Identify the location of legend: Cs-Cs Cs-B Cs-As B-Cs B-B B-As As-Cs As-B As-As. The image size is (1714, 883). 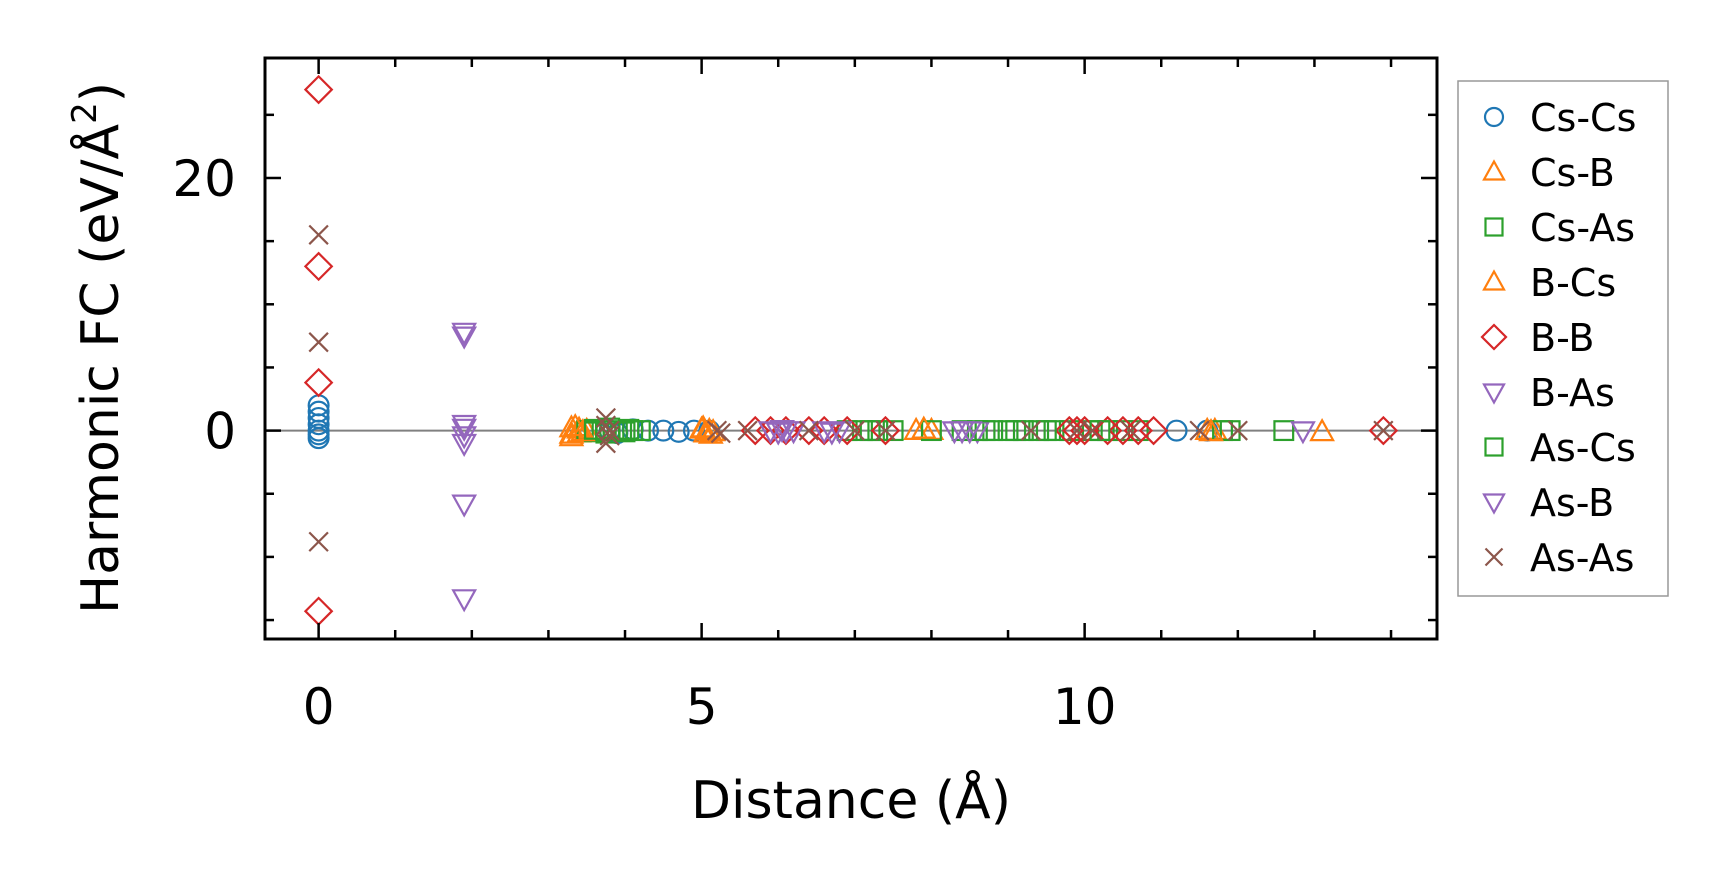
(1563, 338).